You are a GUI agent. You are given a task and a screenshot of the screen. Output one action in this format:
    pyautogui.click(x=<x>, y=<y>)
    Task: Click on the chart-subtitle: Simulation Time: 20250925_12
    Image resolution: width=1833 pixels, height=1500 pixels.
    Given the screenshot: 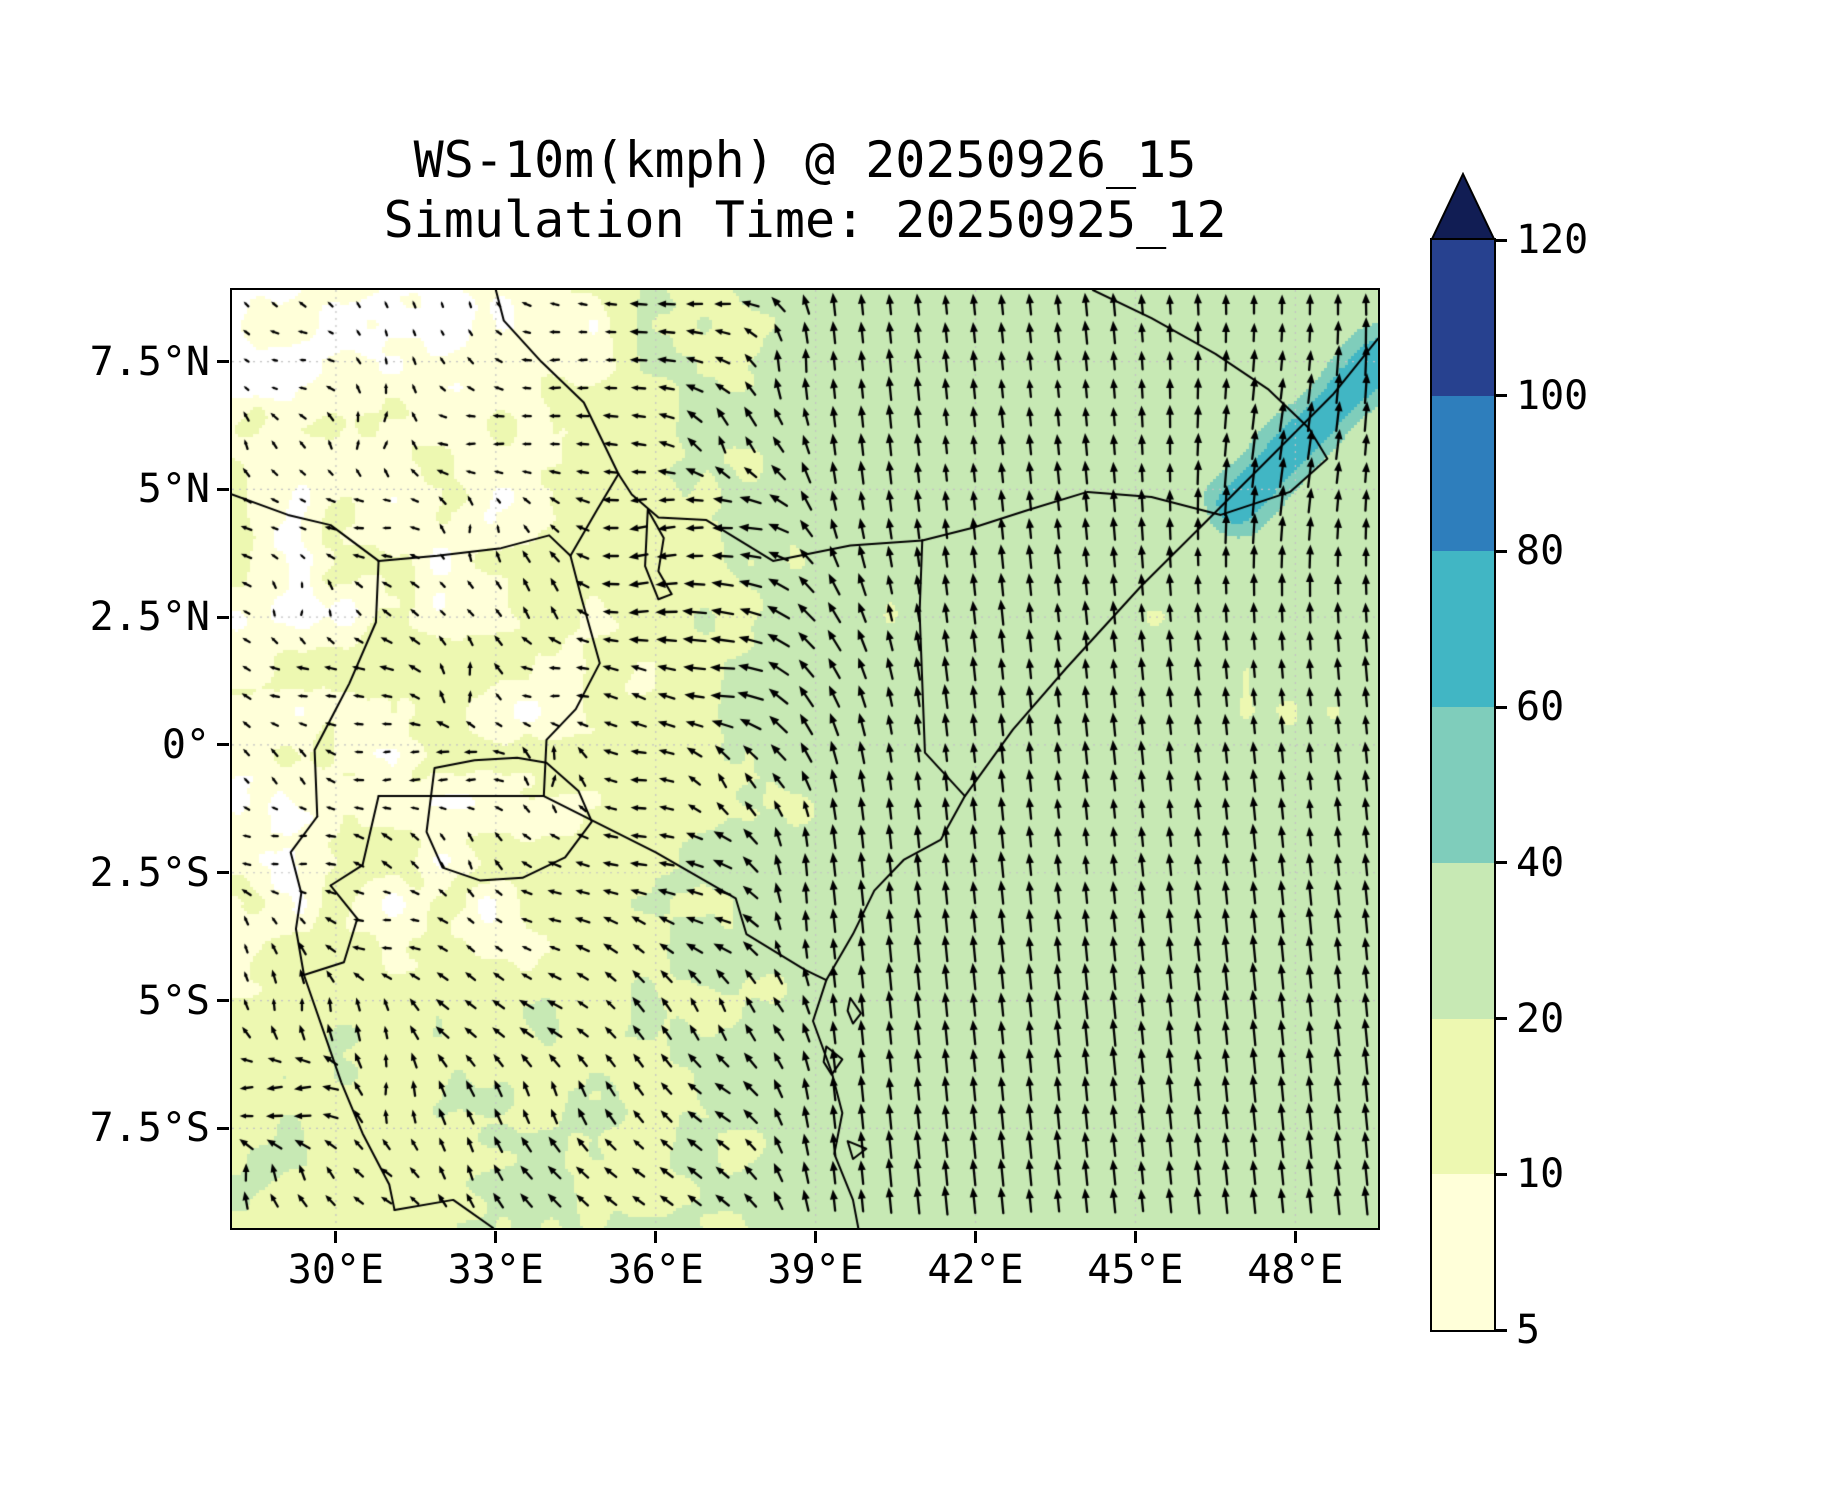 What is the action you would take?
    pyautogui.click(x=805, y=220)
    